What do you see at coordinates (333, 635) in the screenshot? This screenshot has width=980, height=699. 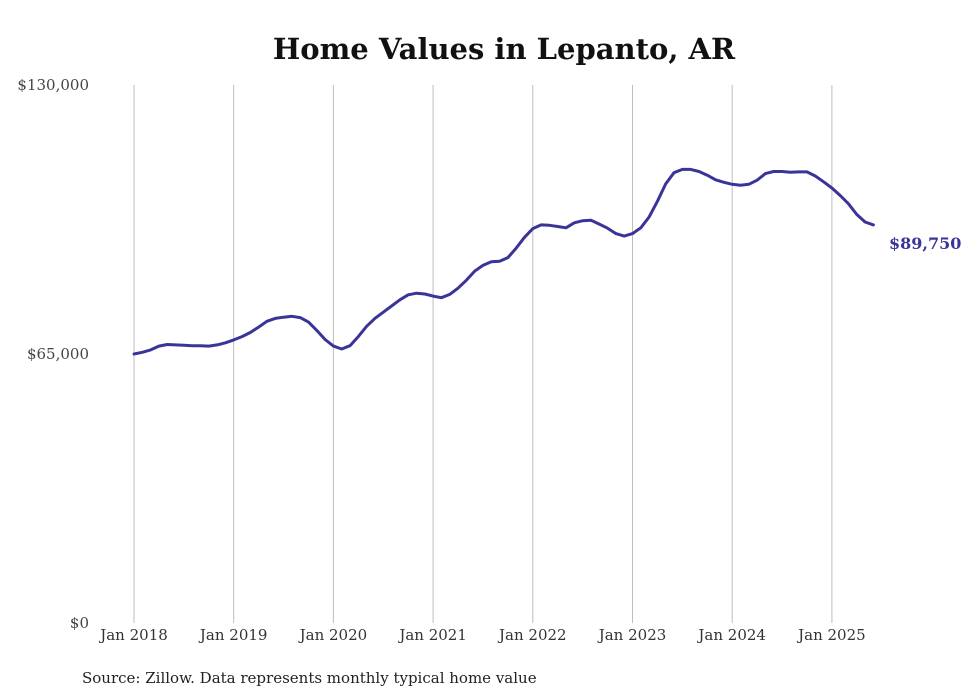 I see `x-tick-label: Jan 2020` at bounding box center [333, 635].